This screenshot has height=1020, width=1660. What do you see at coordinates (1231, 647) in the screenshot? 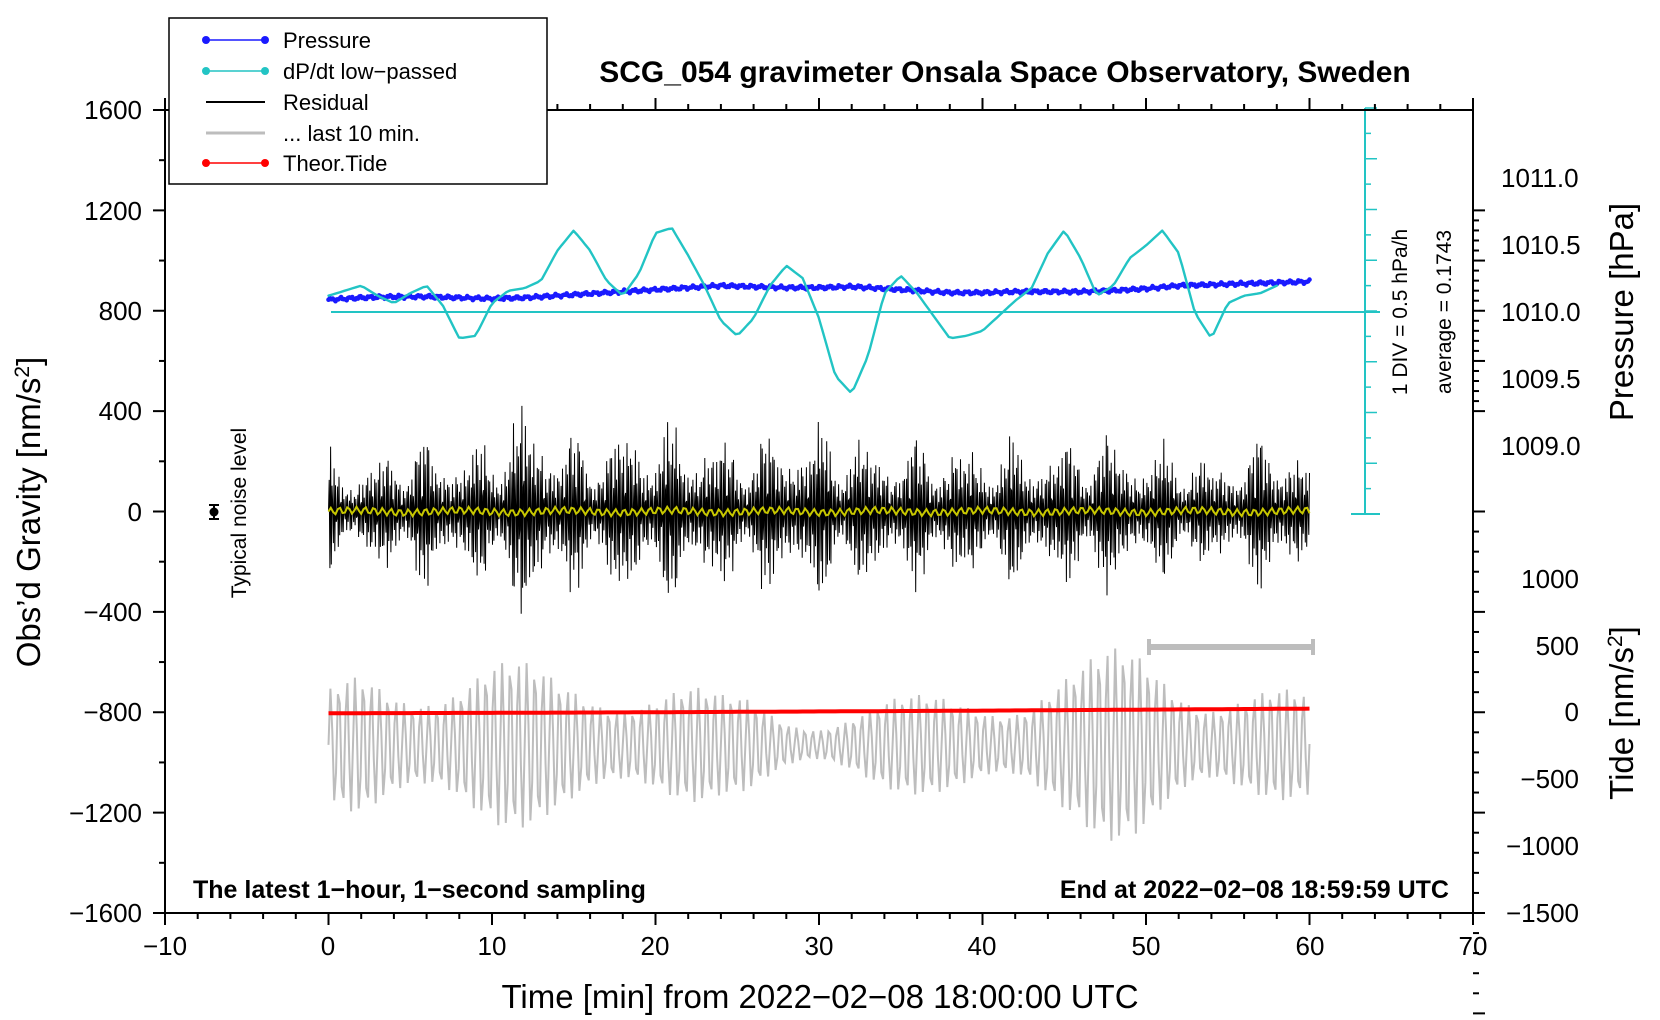
I see `last-10-min-marker` at bounding box center [1231, 647].